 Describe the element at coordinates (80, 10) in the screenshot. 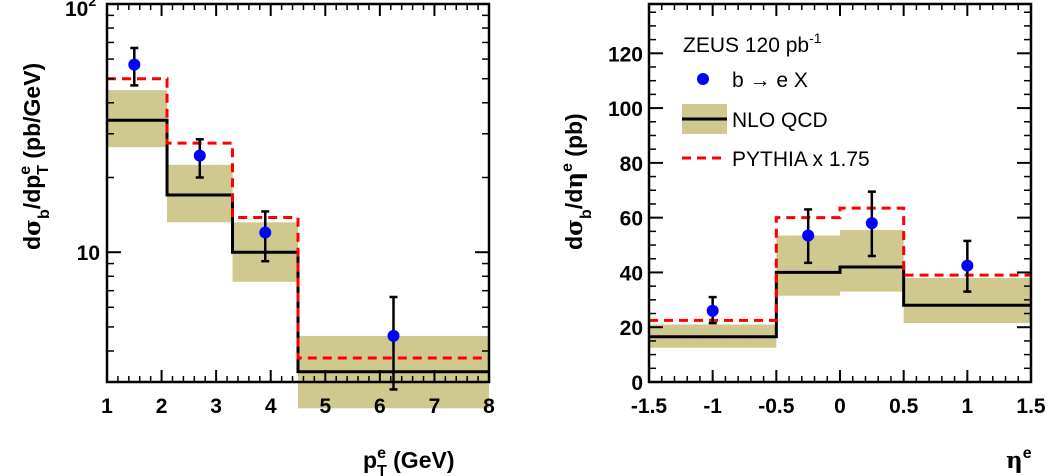

I see `left-y-tick-label: 102` at that location.